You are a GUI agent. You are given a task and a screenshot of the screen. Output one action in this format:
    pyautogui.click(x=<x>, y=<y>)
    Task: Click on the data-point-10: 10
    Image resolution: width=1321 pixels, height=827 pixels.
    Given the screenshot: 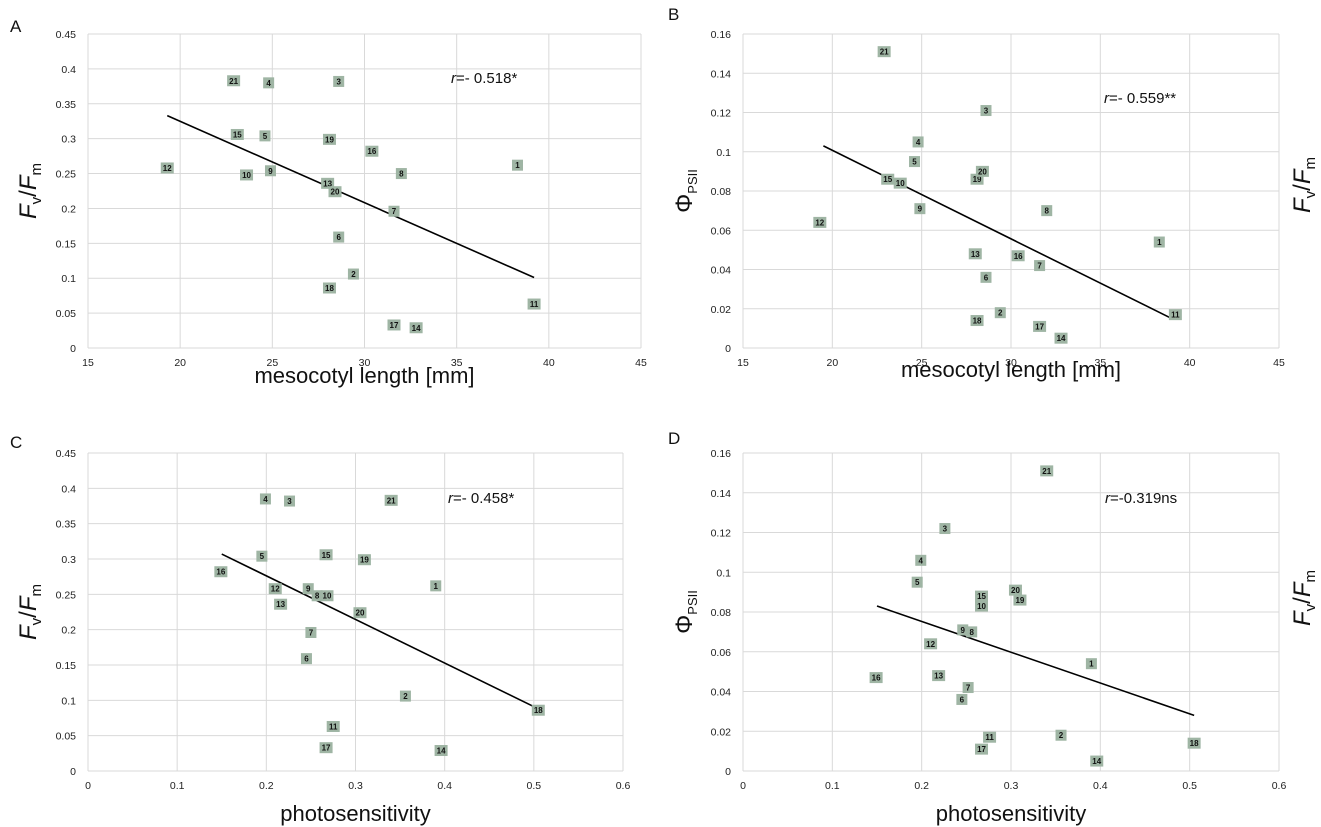 What is the action you would take?
    pyautogui.click(x=247, y=175)
    